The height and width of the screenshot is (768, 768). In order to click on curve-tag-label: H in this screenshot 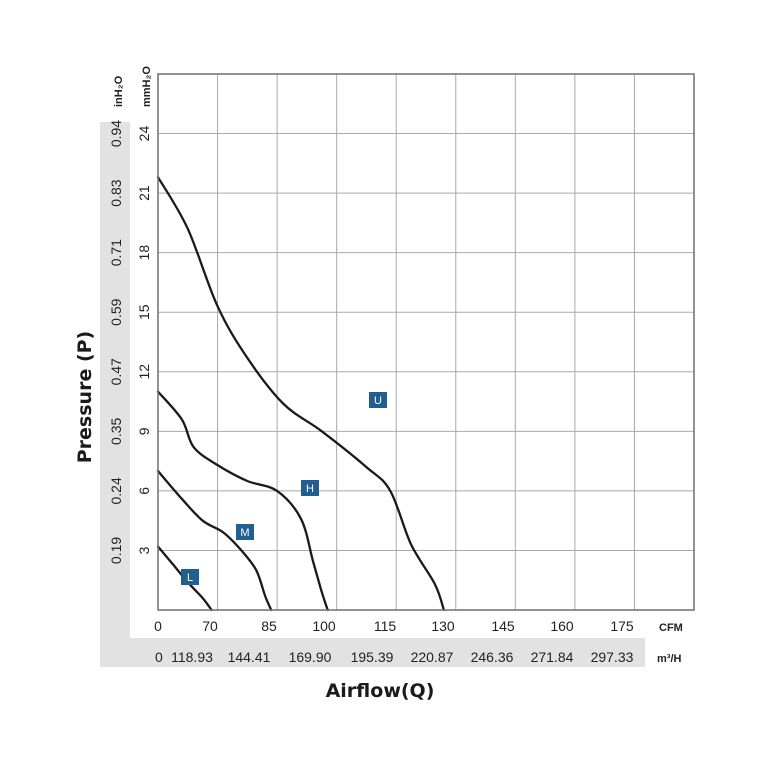, I will do `click(310, 489)`.